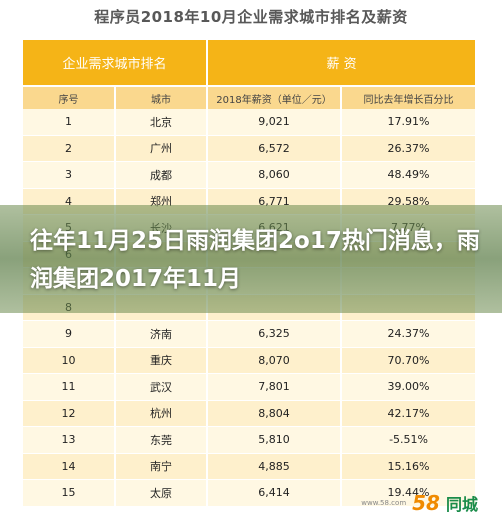  I want to click on table-row: 11 武汉 7,801 39.00%, so click(249, 387).